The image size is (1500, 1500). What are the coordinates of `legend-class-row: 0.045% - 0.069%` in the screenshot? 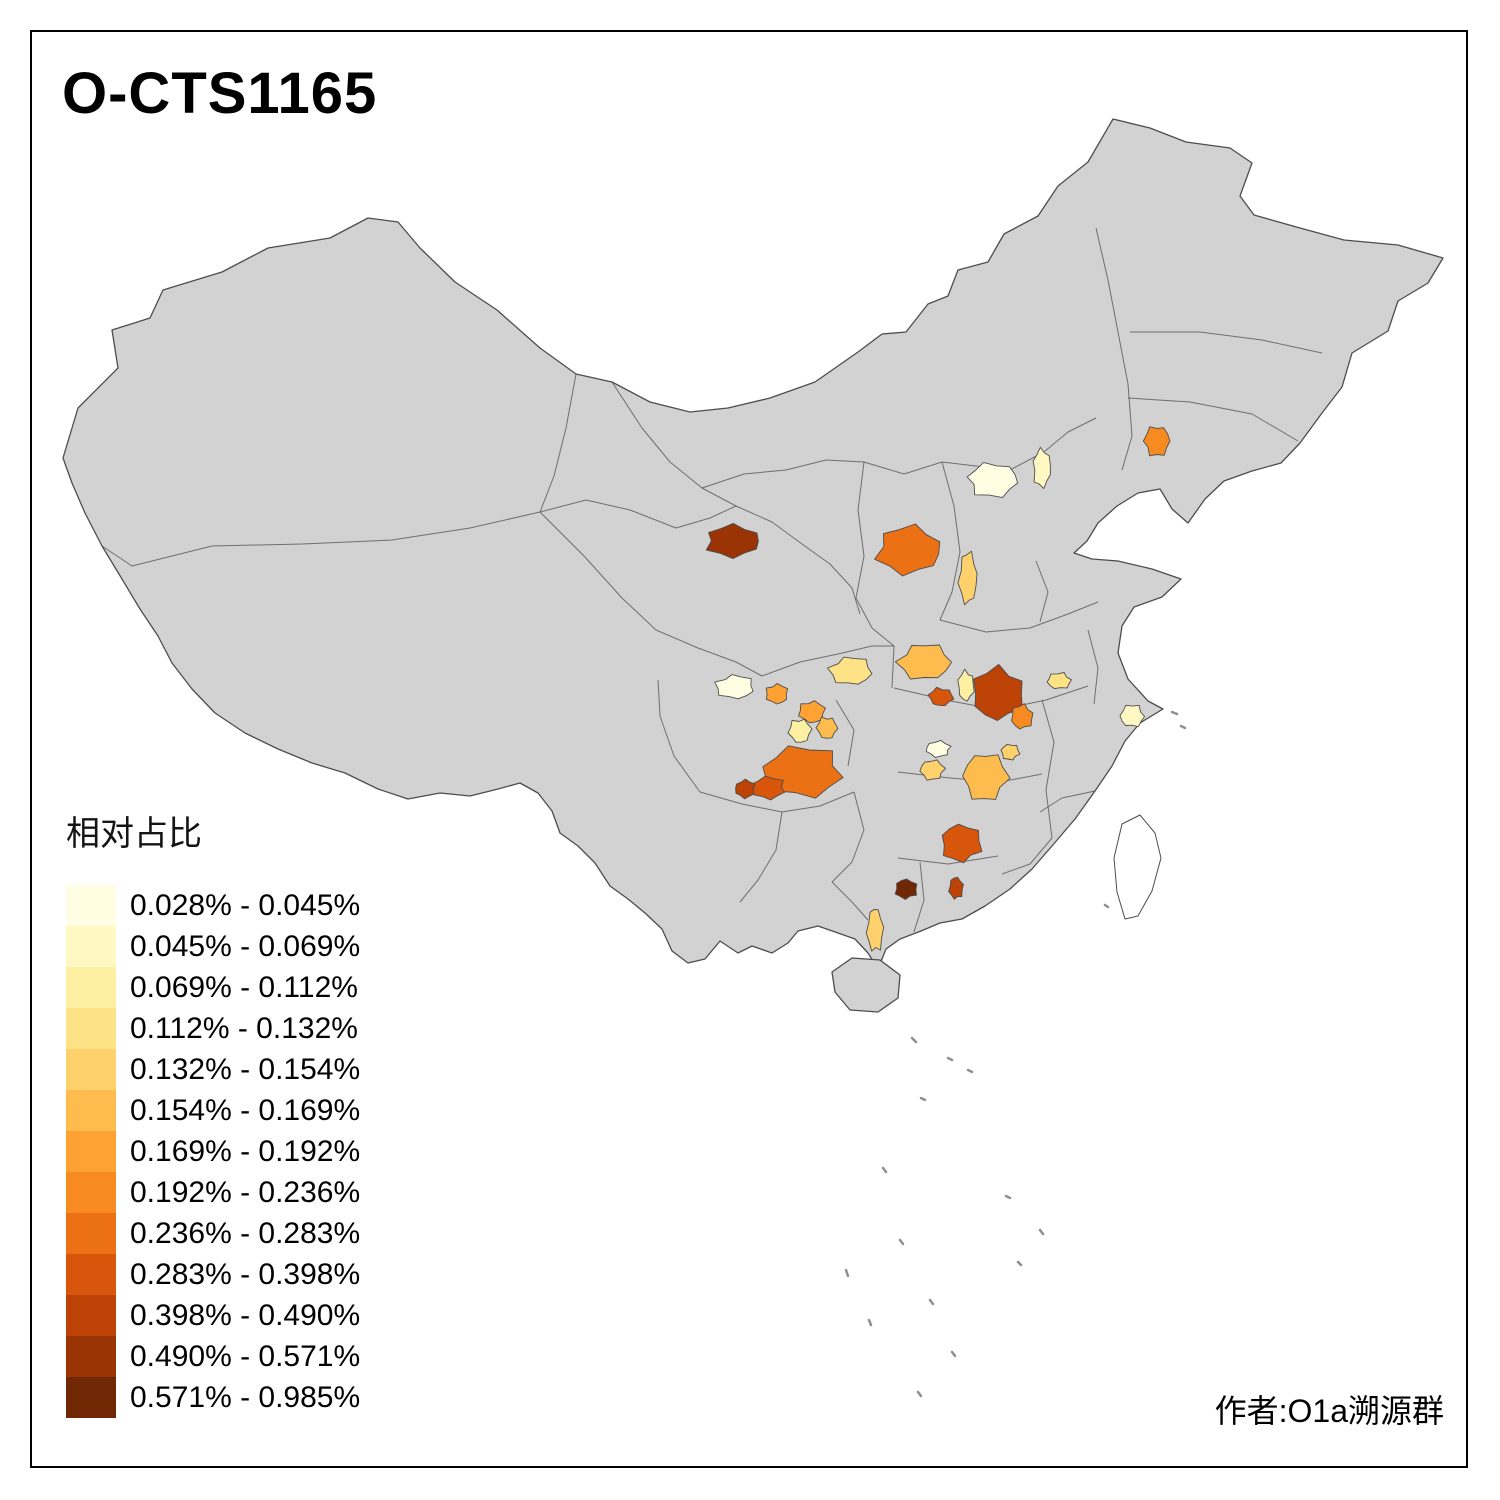 It's located at (213, 946).